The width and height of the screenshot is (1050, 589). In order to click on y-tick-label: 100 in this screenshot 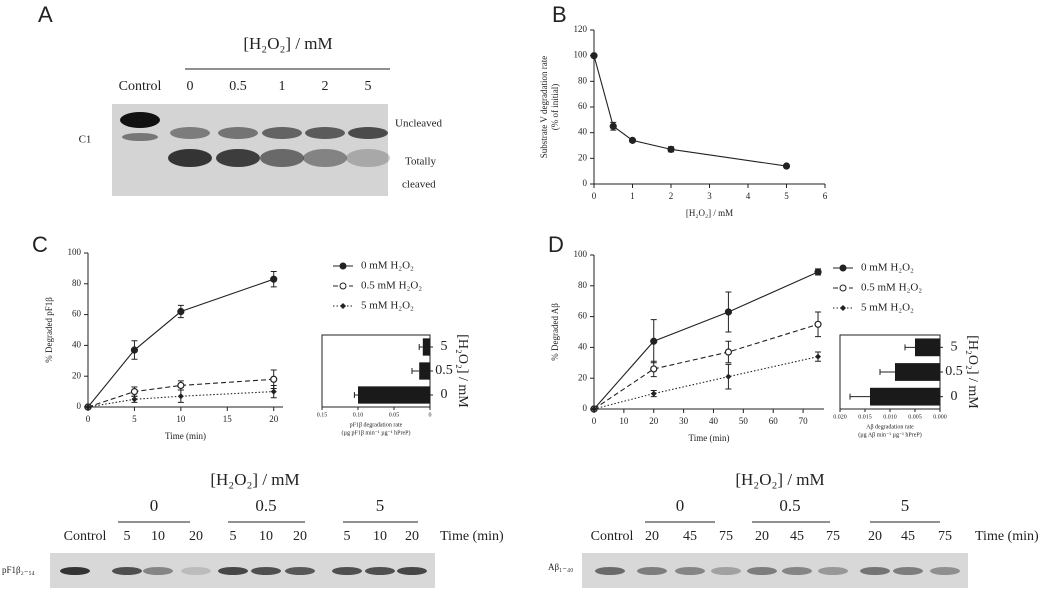, I will do `click(75, 252)`.